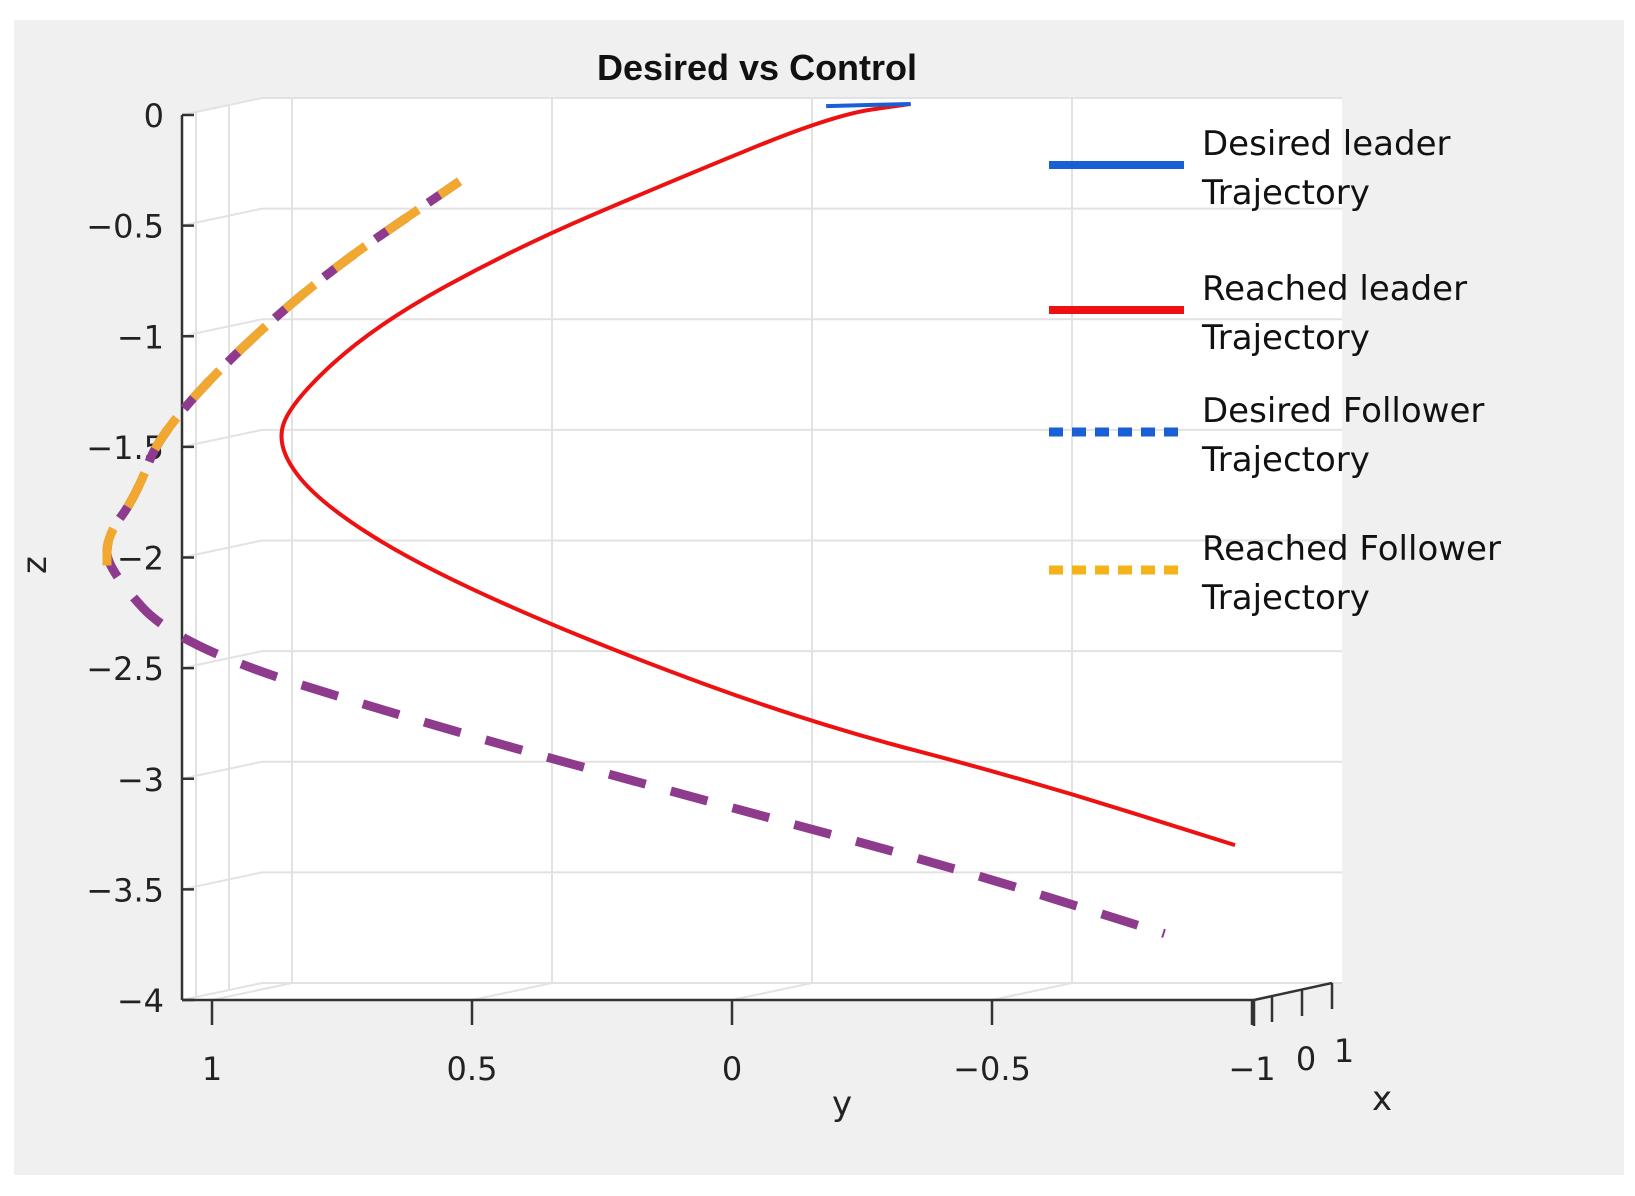 The height and width of the screenshot is (1196, 1635). Describe the element at coordinates (222, 106) in the screenshot. I see `z-gridline-side` at that location.